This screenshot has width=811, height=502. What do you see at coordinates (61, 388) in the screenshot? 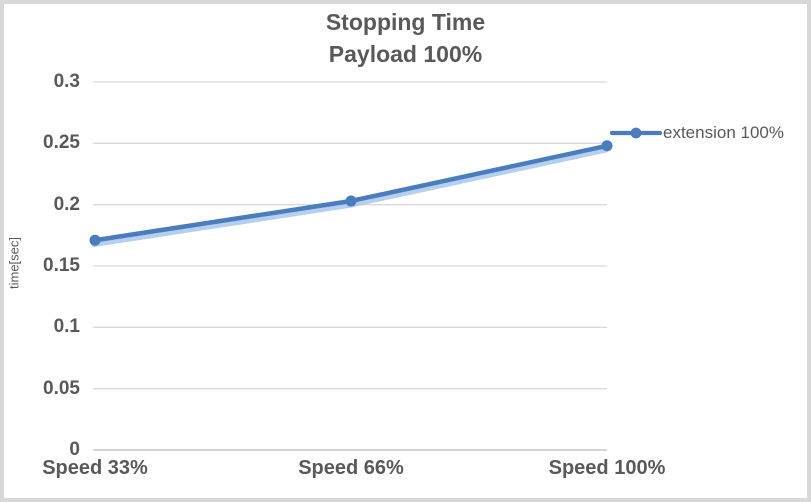
I see `y-tick-label: 0.05` at bounding box center [61, 388].